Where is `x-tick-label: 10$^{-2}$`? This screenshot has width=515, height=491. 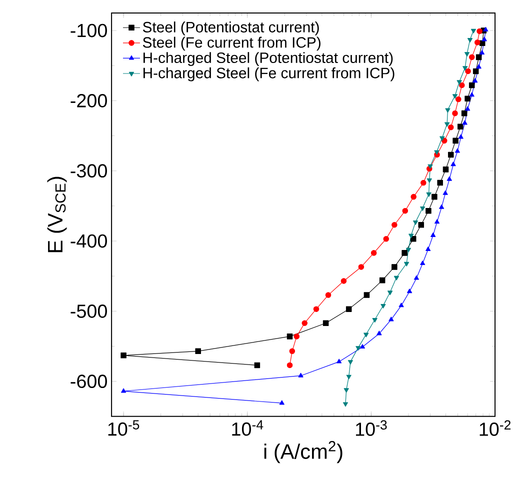
x-tick-label: 10$^{-2}$ is located at coordinates (495, 428).